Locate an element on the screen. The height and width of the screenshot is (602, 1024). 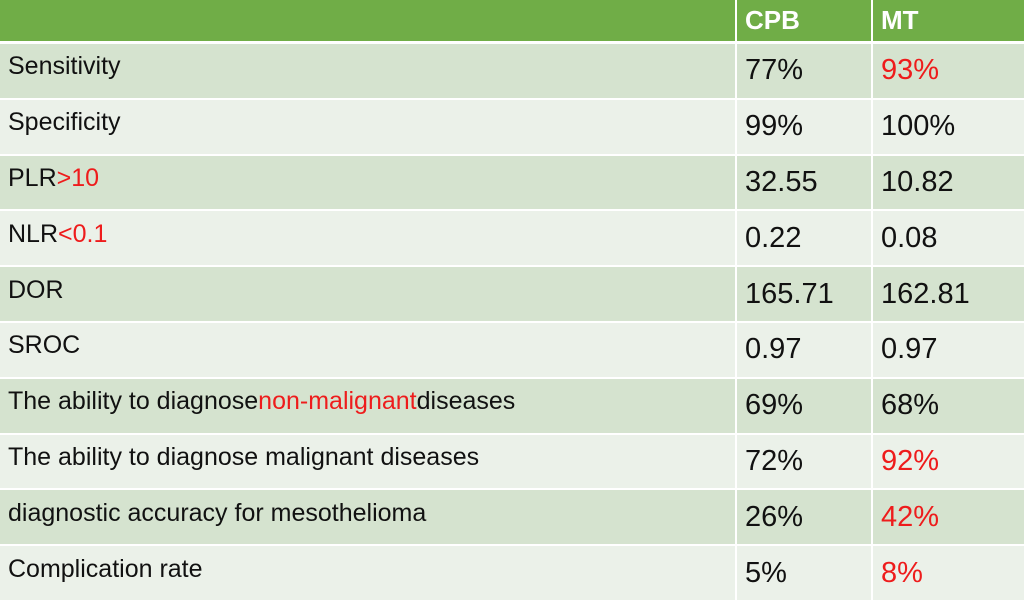
value-cell: 92% is located at coordinates (948, 462).